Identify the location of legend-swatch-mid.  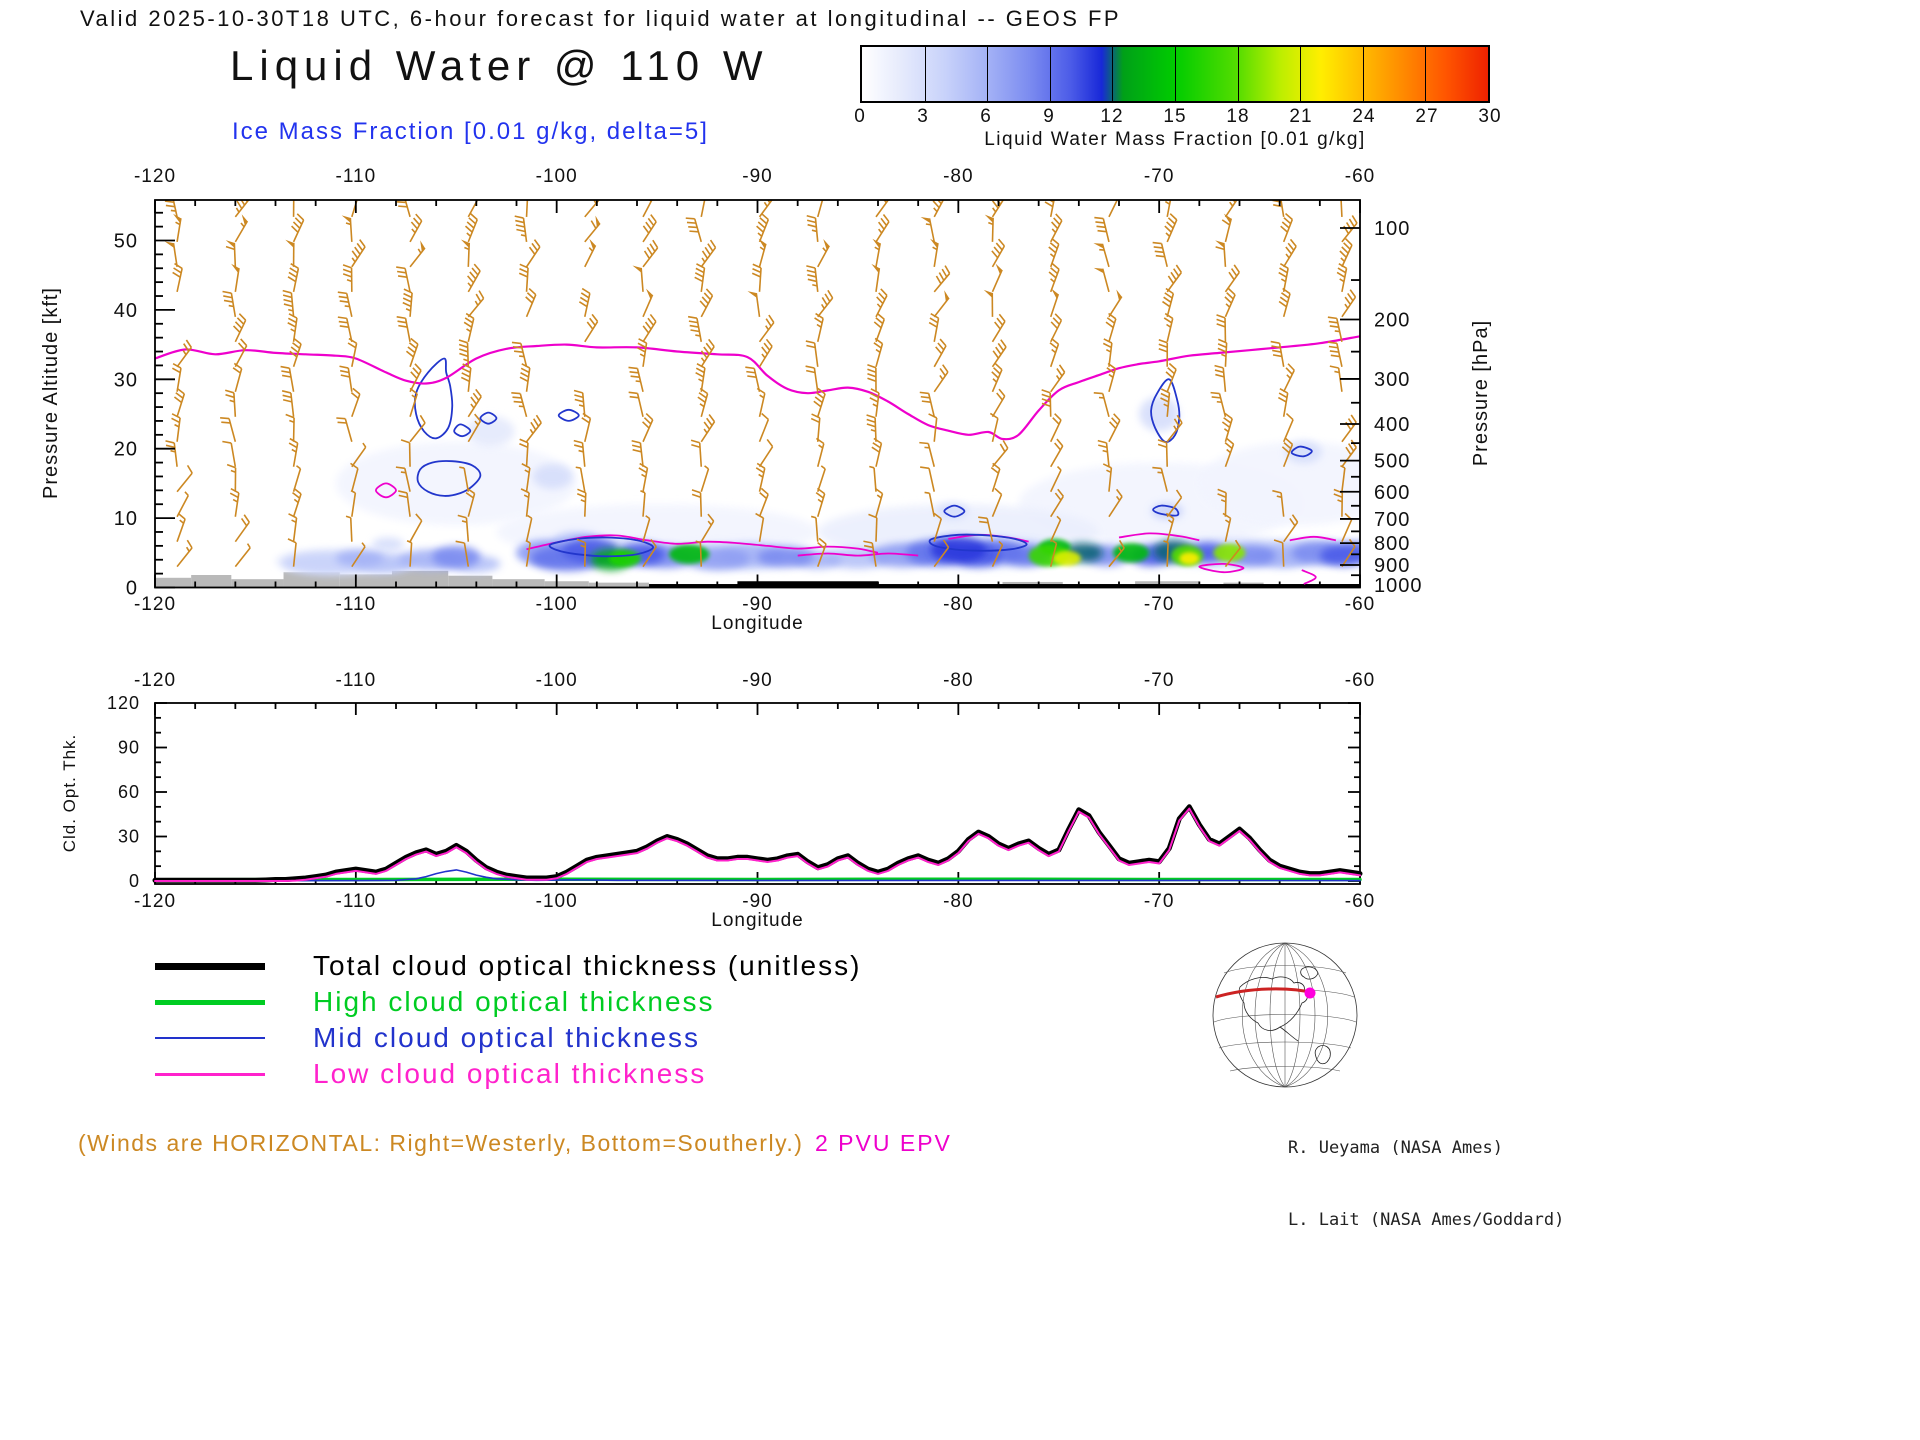
(210, 1038).